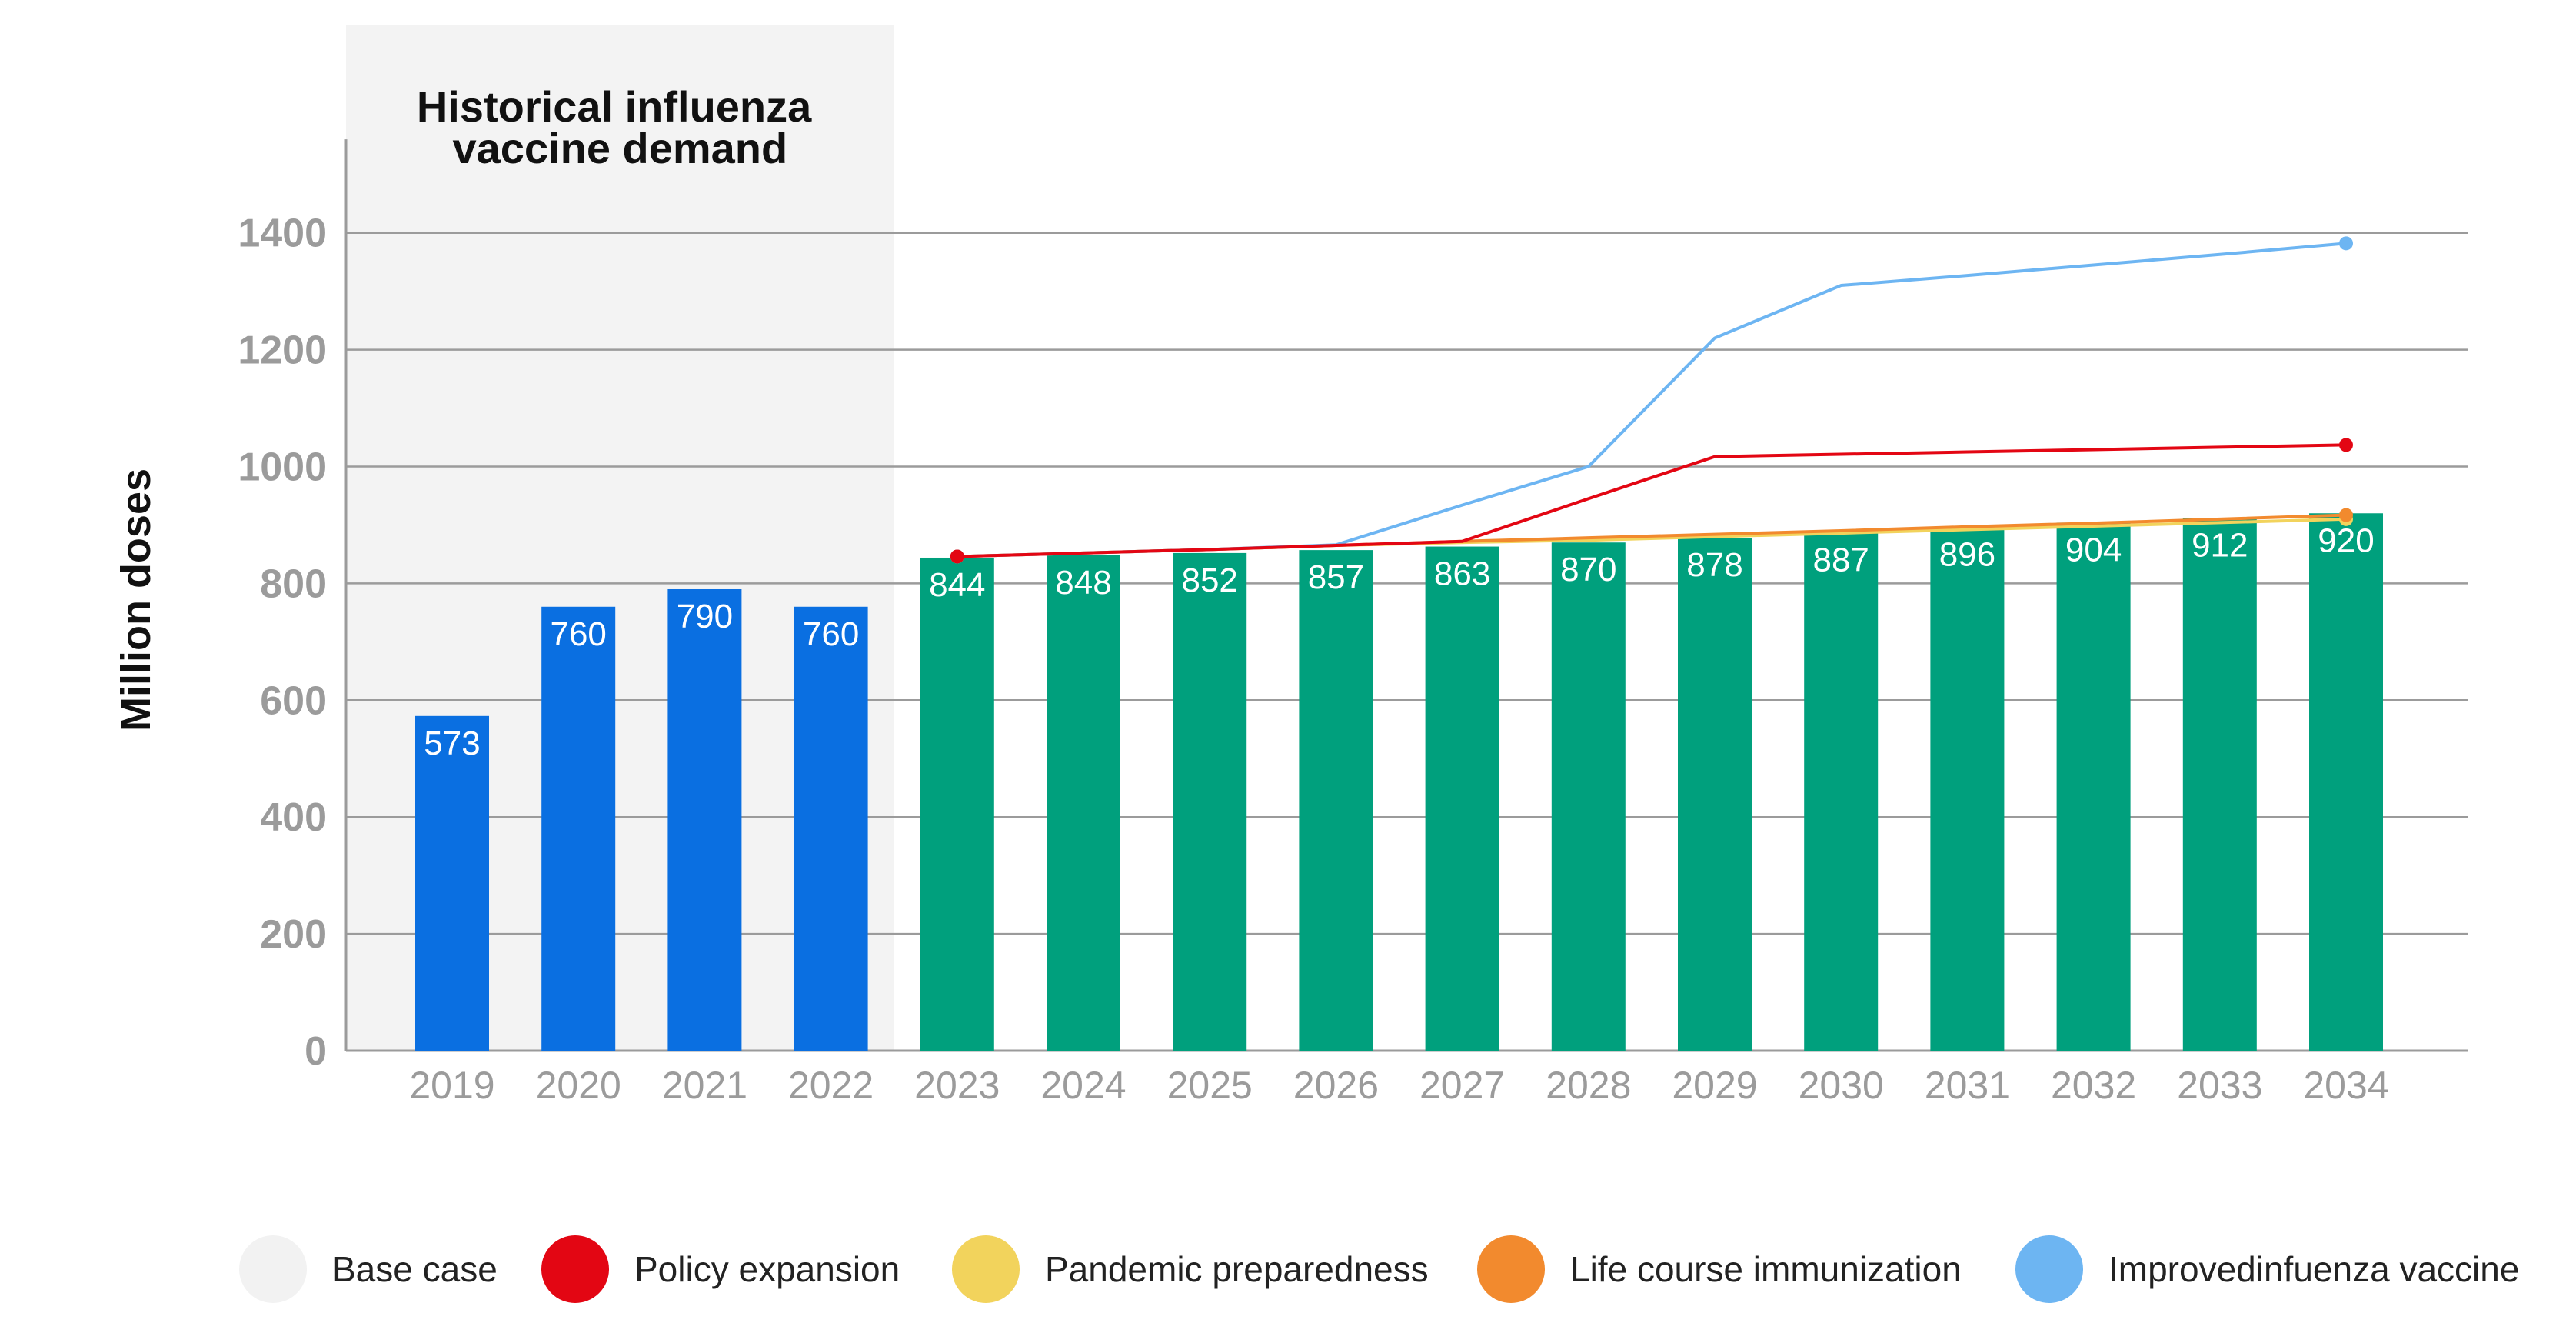 The width and height of the screenshot is (2576, 1343). Describe the element at coordinates (704, 820) in the screenshot. I see `bar-2021` at that location.